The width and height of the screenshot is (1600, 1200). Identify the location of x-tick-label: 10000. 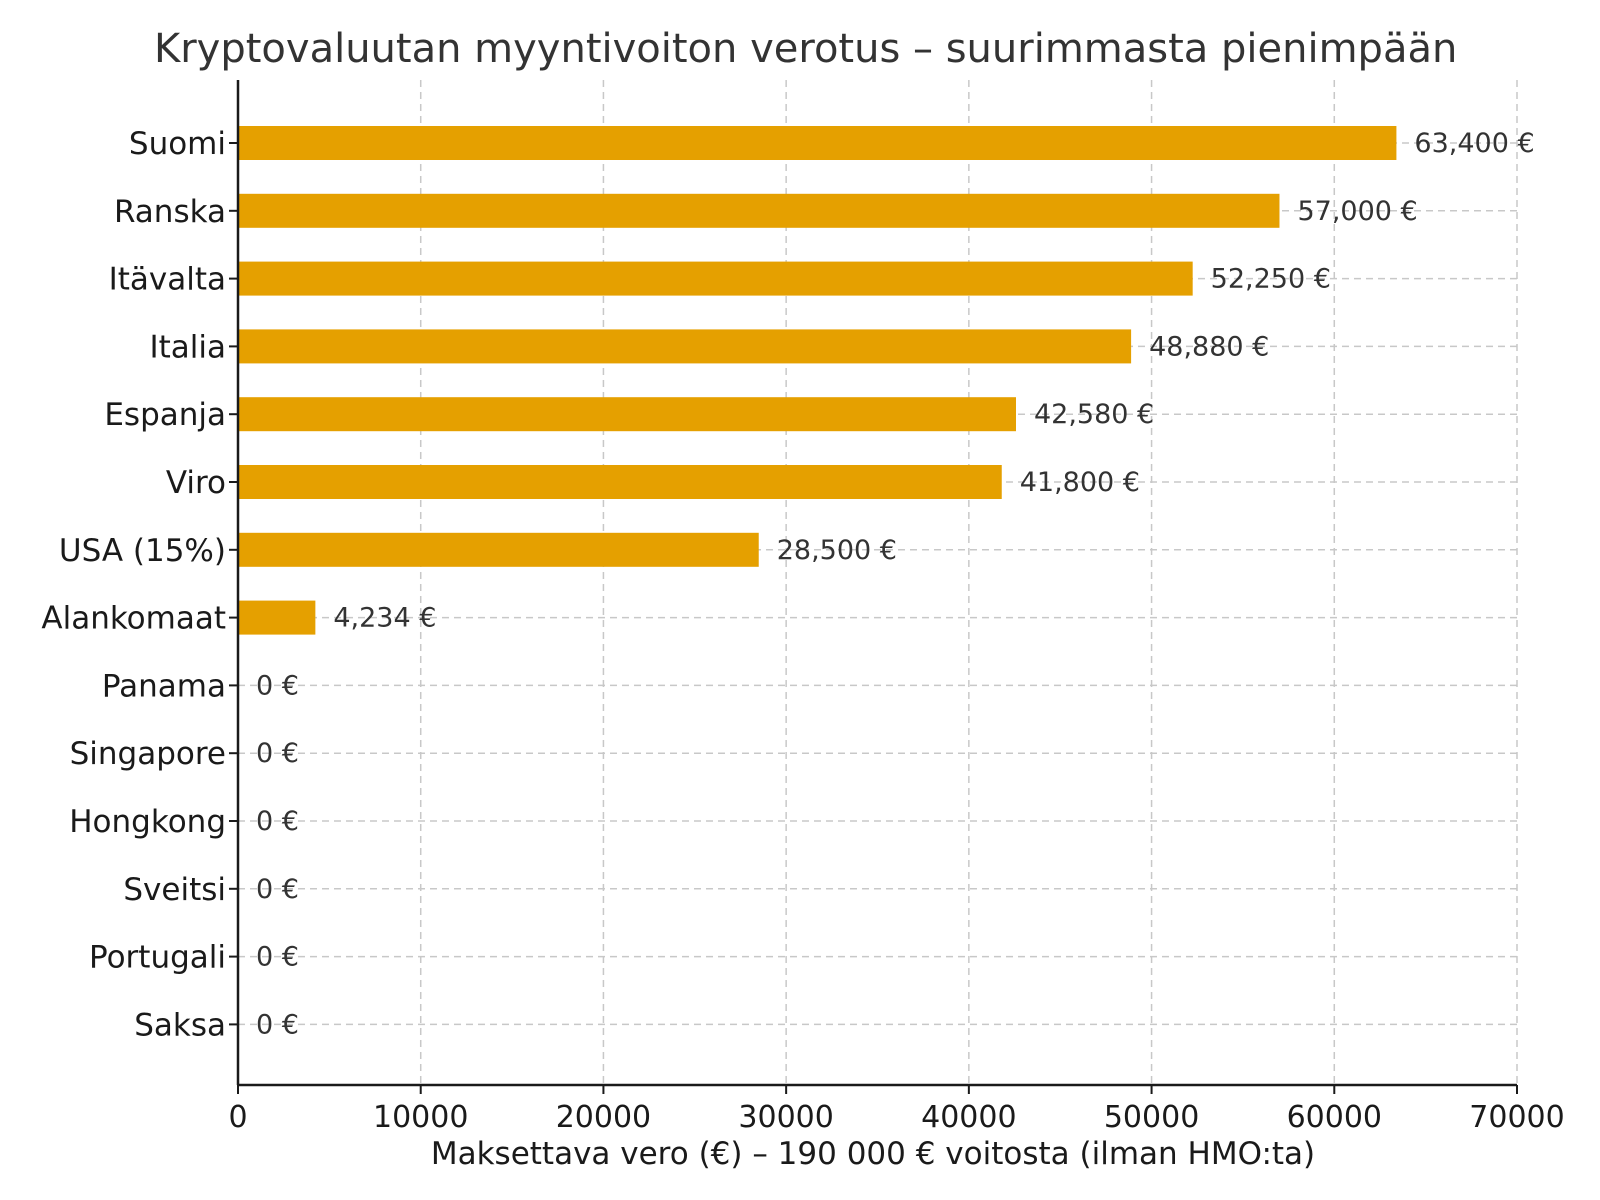
(420, 1117).